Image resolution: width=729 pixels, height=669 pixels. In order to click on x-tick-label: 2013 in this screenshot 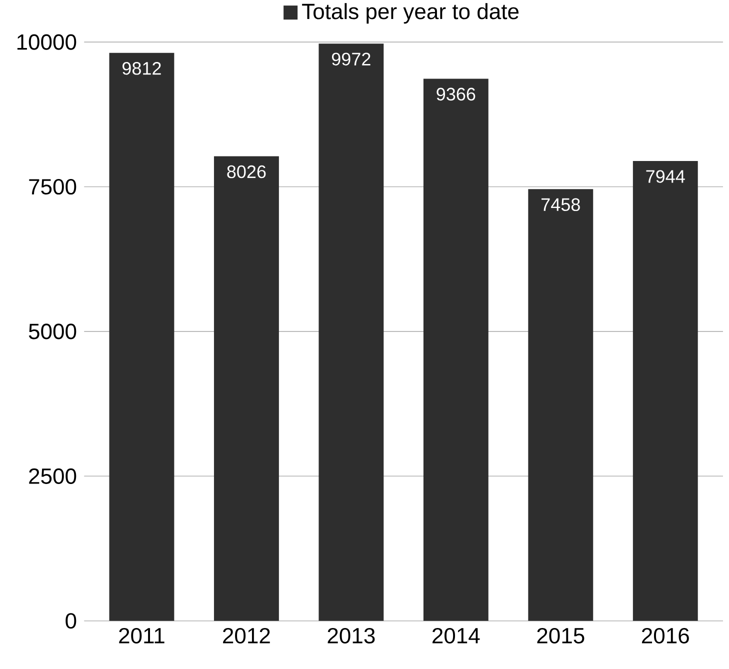, I will do `click(351, 636)`.